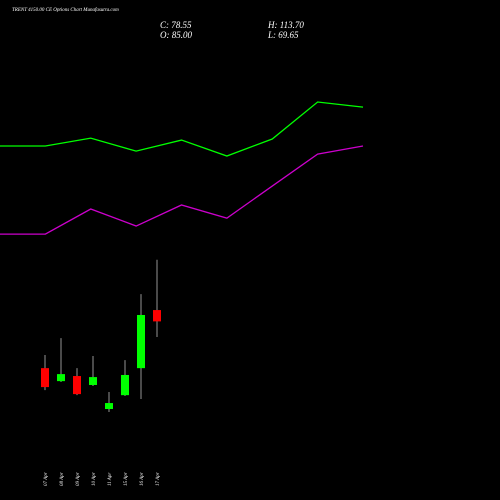  Describe the element at coordinates (176, 25) in the screenshot. I see `close-text: C: 78.55` at that location.